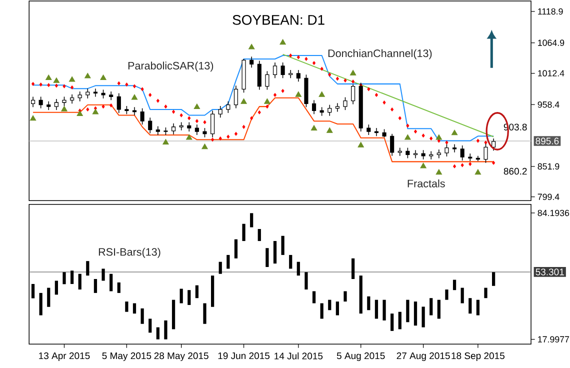 This screenshot has width=570, height=368. What do you see at coordinates (515, 171) in the screenshot?
I see `text: 860.2` at bounding box center [515, 171].